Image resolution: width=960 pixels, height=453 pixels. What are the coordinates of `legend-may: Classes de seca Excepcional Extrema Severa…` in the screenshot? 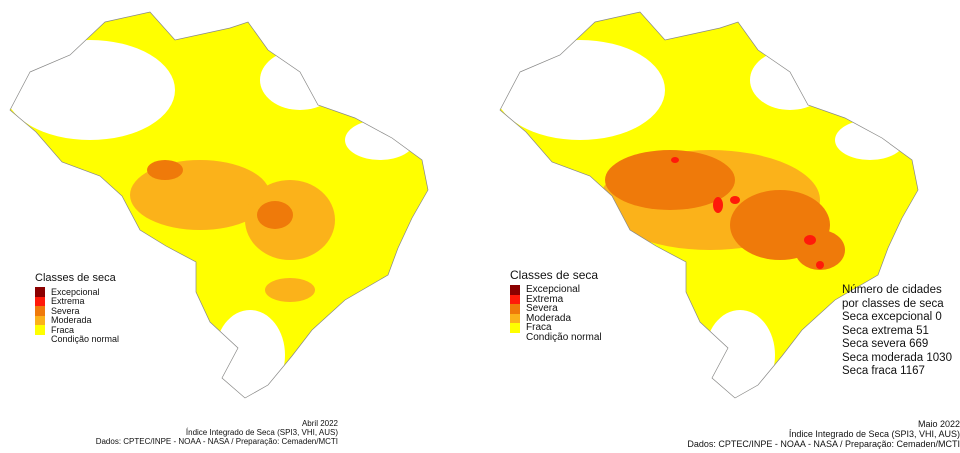 It's located at (556, 305).